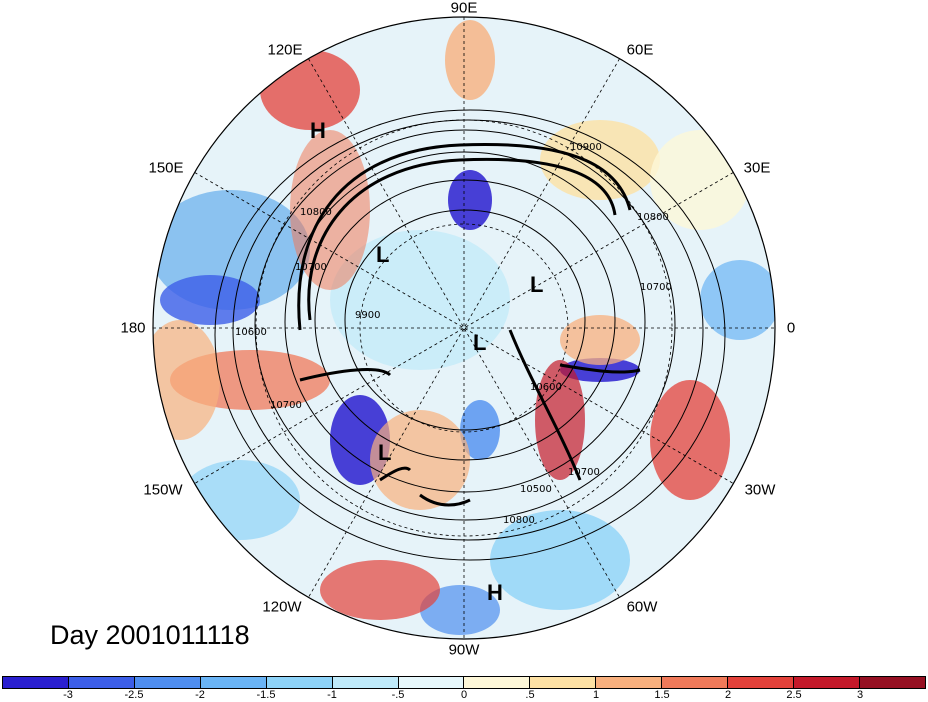 The width and height of the screenshot is (928, 702). I want to click on lon-label-30e: 30E, so click(757, 168).